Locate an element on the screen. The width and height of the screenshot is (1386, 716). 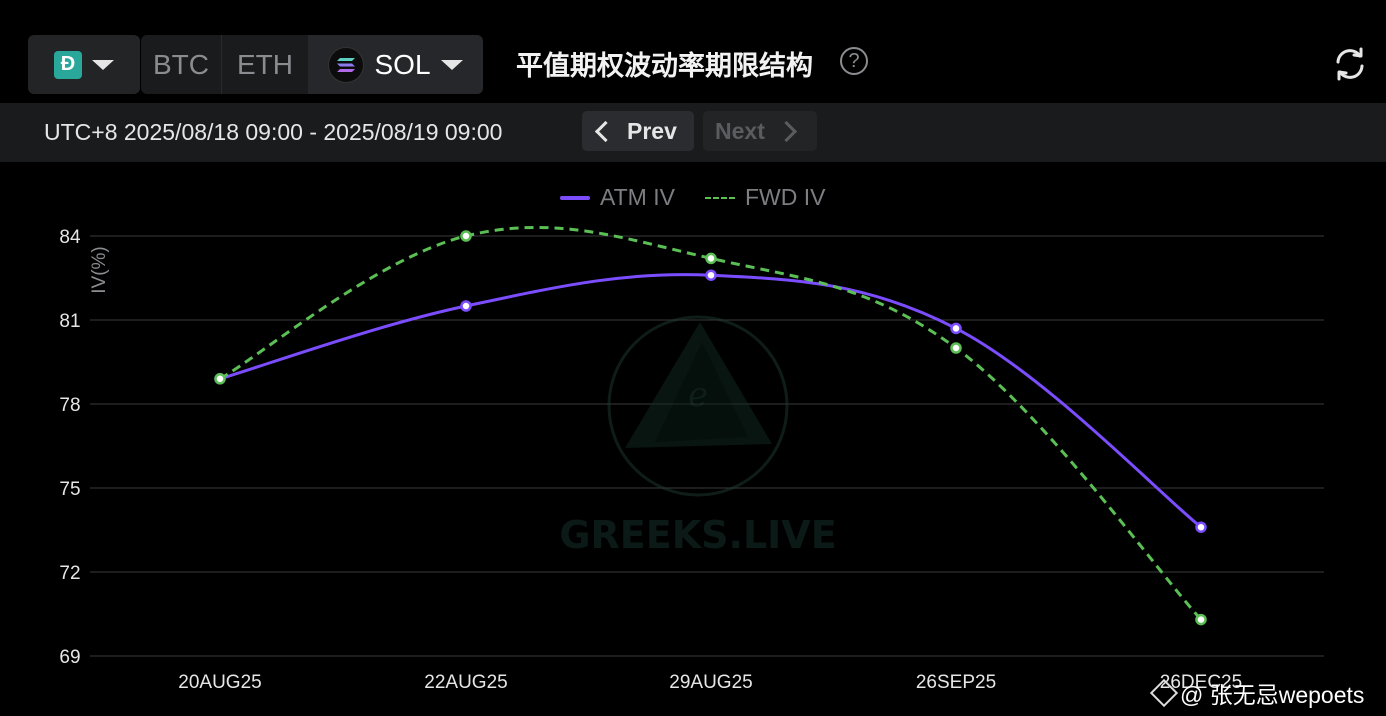
legend-item-fwd: FWD IV is located at coordinates (765, 197).